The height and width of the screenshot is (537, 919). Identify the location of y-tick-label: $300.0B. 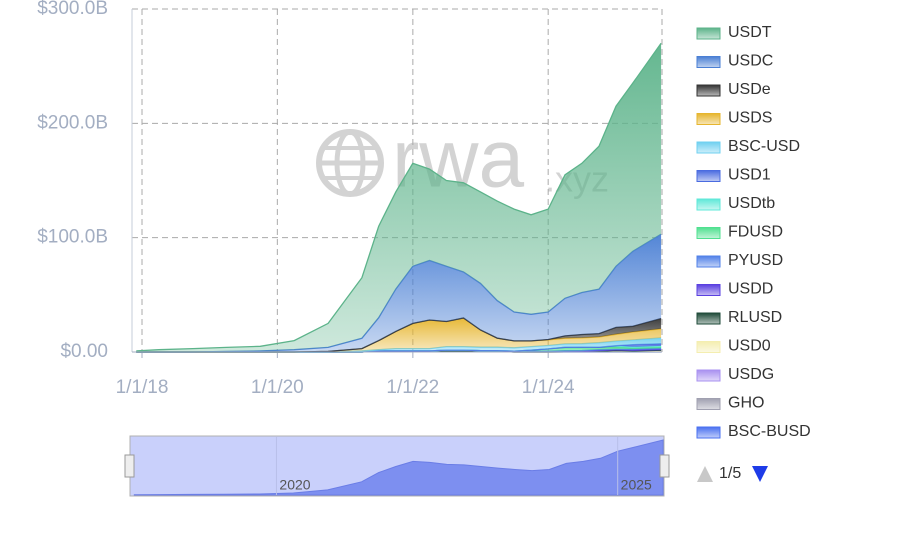
(72, 9).